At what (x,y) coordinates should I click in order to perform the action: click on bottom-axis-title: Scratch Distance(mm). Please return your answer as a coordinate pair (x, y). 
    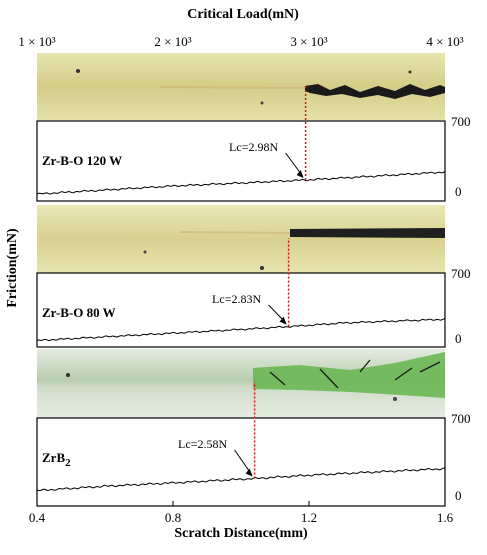
    Looking at the image, I should click on (241, 533).